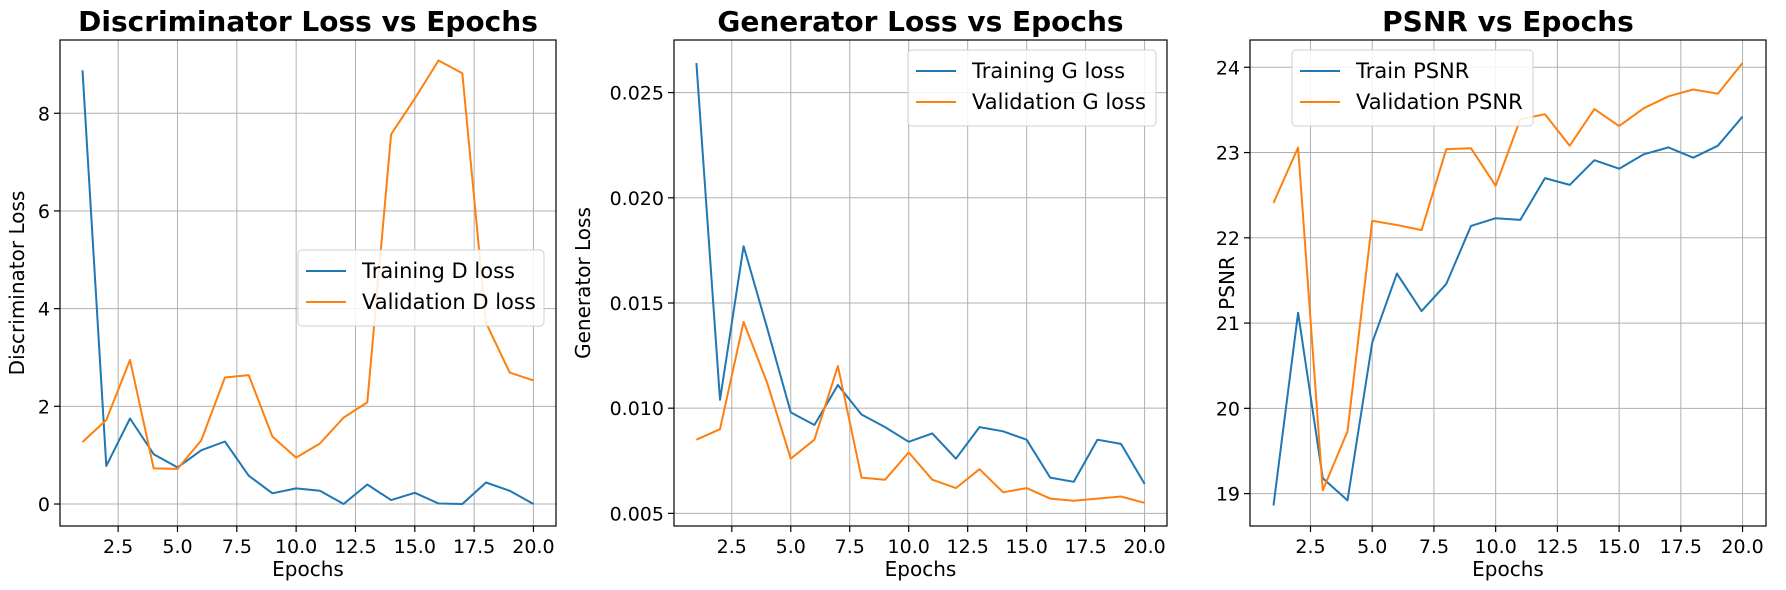  What do you see at coordinates (1228, 495) in the screenshot?
I see `y-tick-label: 19` at bounding box center [1228, 495].